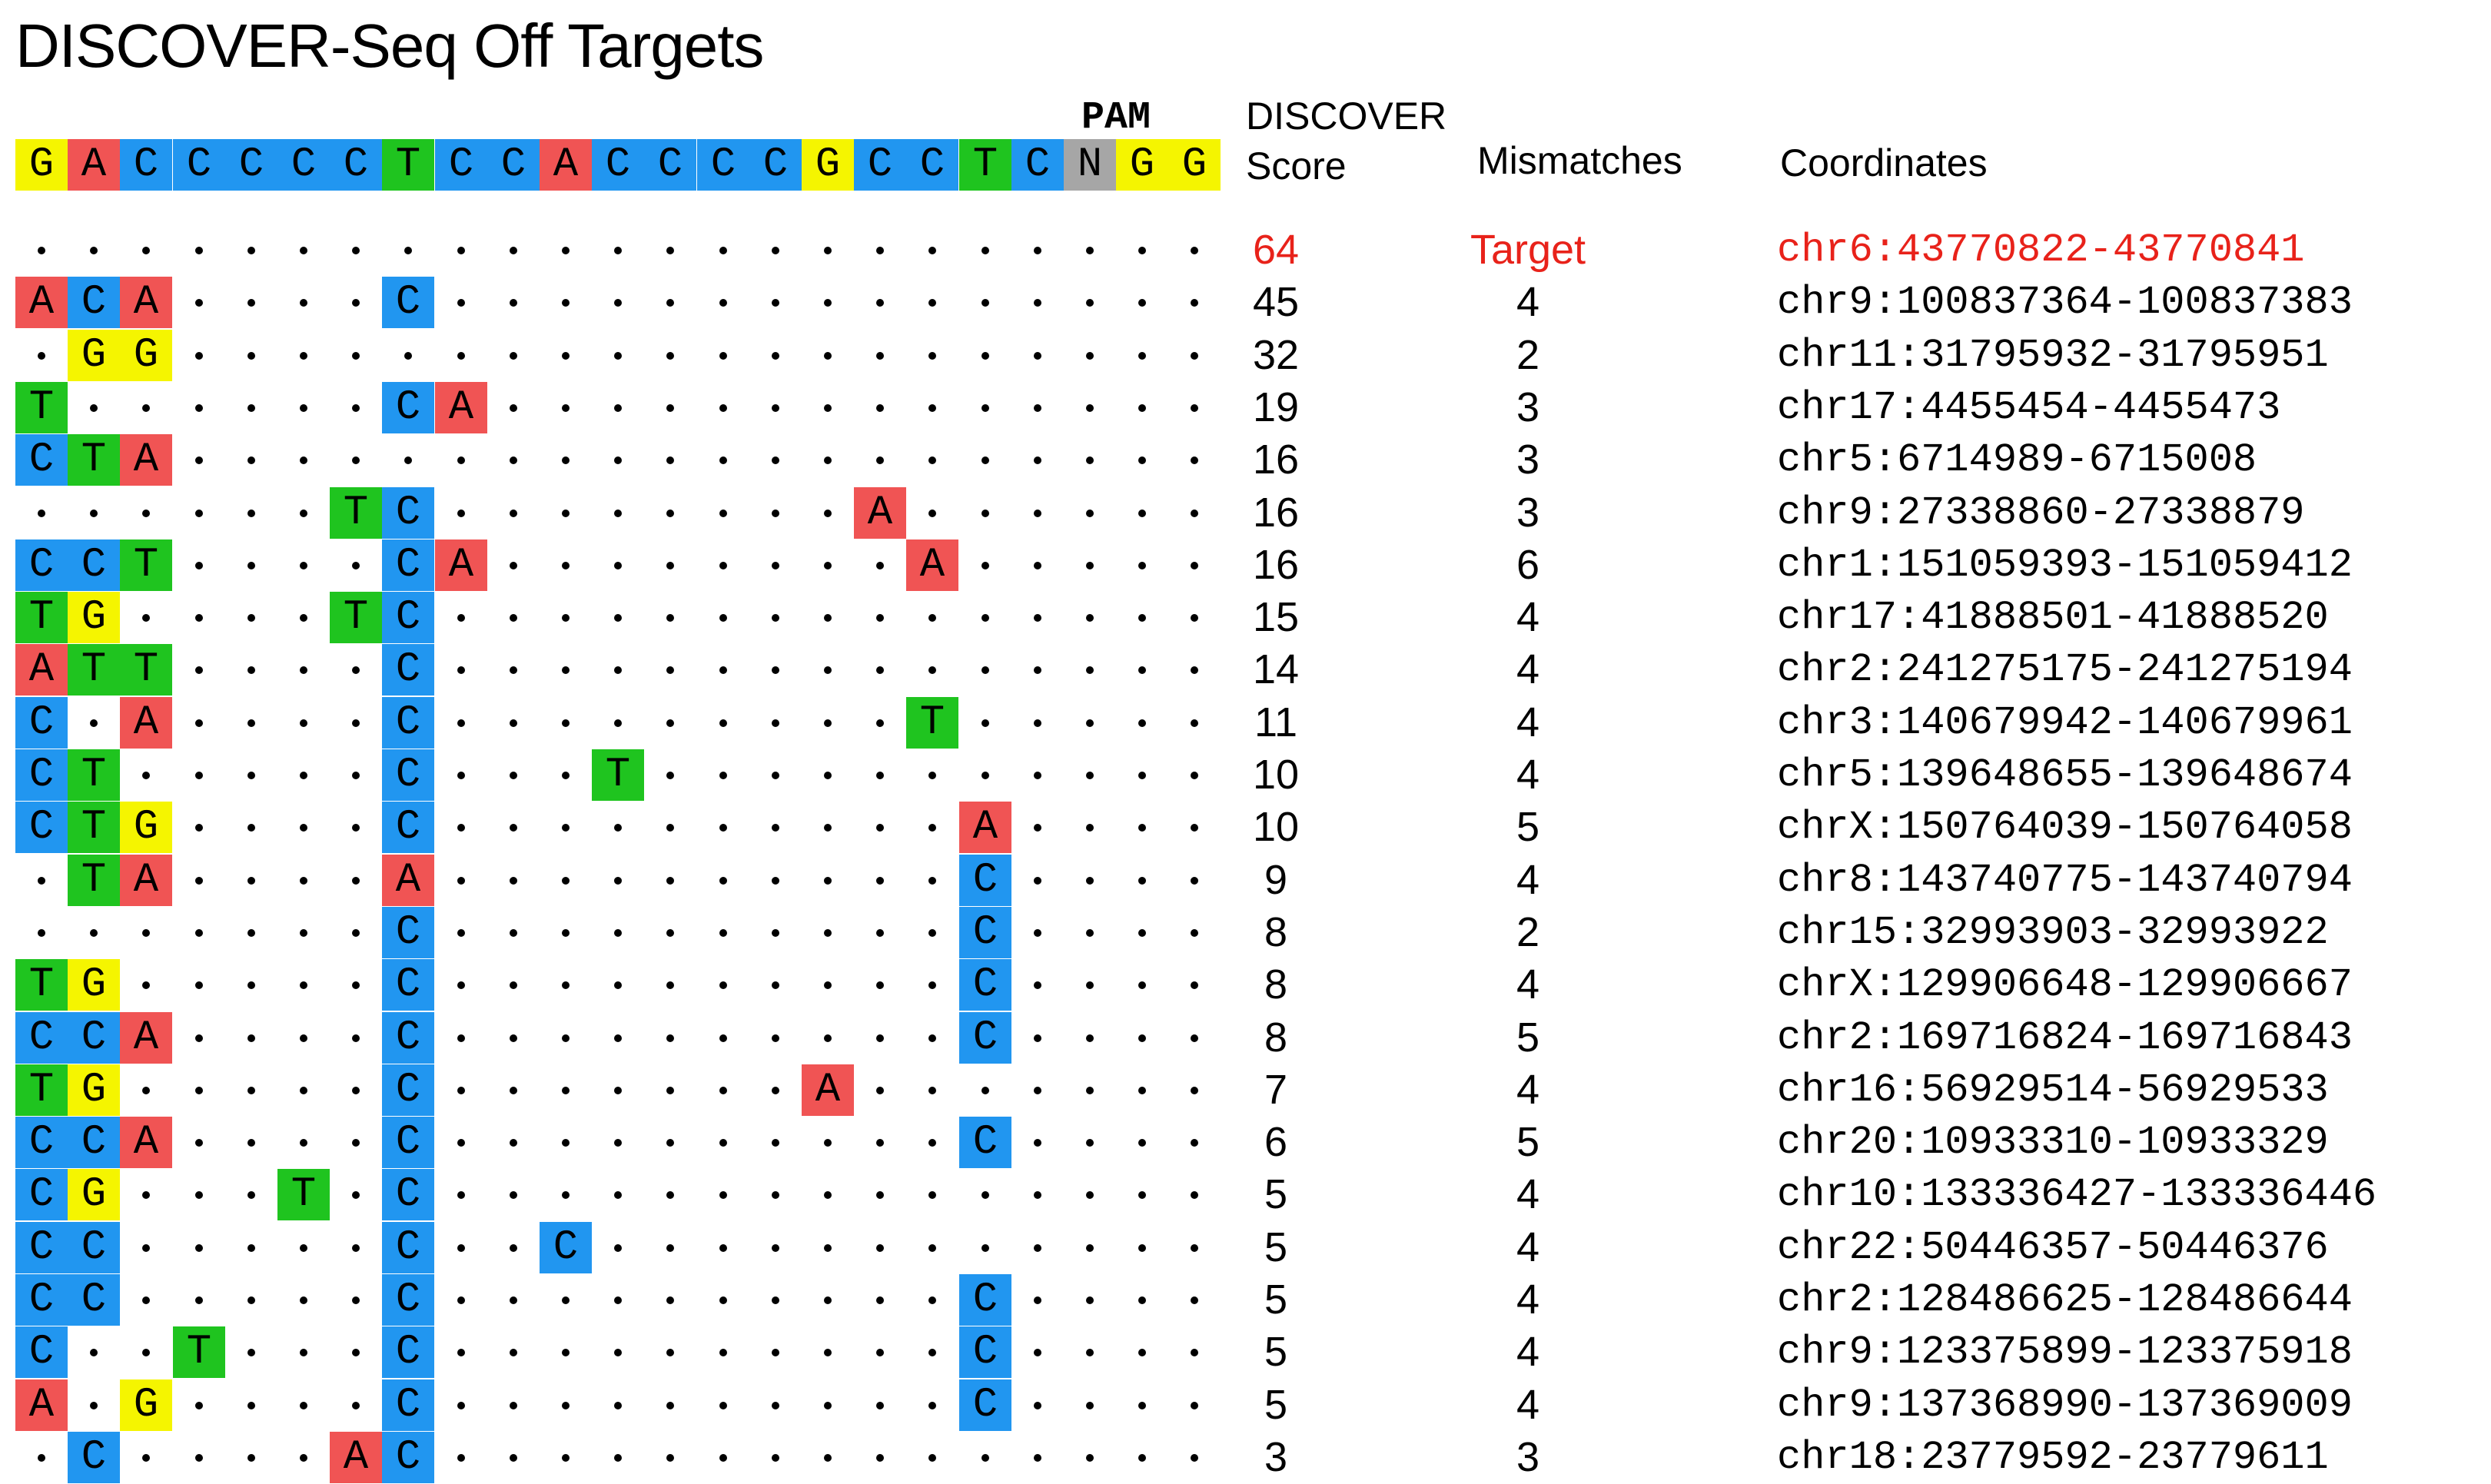 The image size is (2491, 1484). I want to click on genomic-coordinates: chr10:133336427-133336446, so click(2077, 1194).